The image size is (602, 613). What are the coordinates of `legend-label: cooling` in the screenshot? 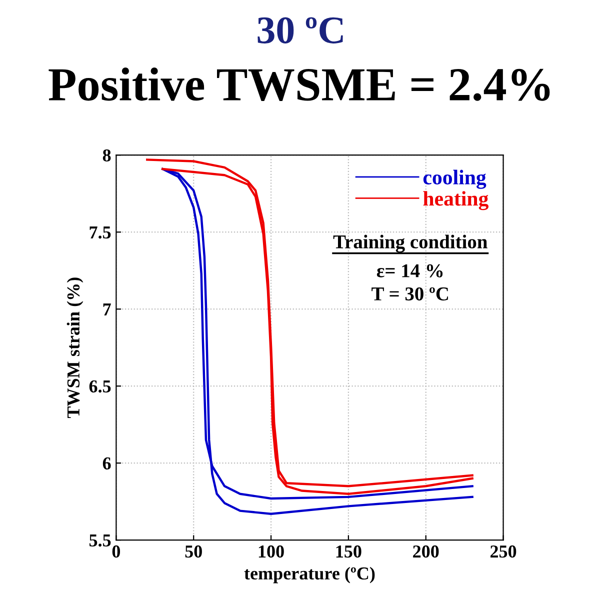 It's located at (454, 179).